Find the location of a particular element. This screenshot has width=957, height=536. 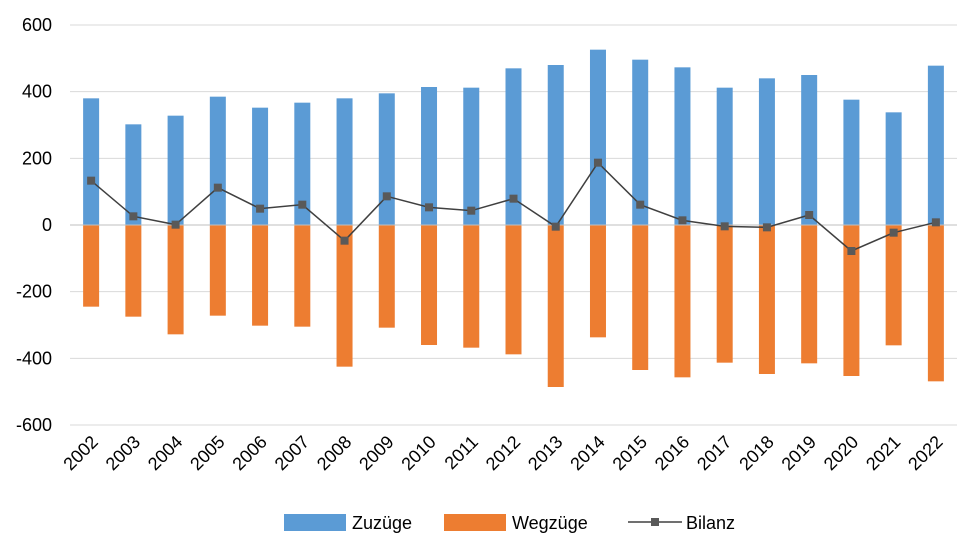

y-tick-label: -200 is located at coordinates (34, 292).